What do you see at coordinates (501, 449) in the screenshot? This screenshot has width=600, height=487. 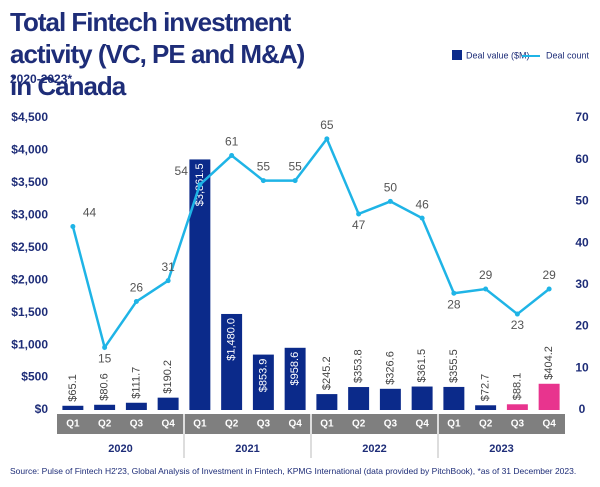 I see `group-label: 2023` at bounding box center [501, 449].